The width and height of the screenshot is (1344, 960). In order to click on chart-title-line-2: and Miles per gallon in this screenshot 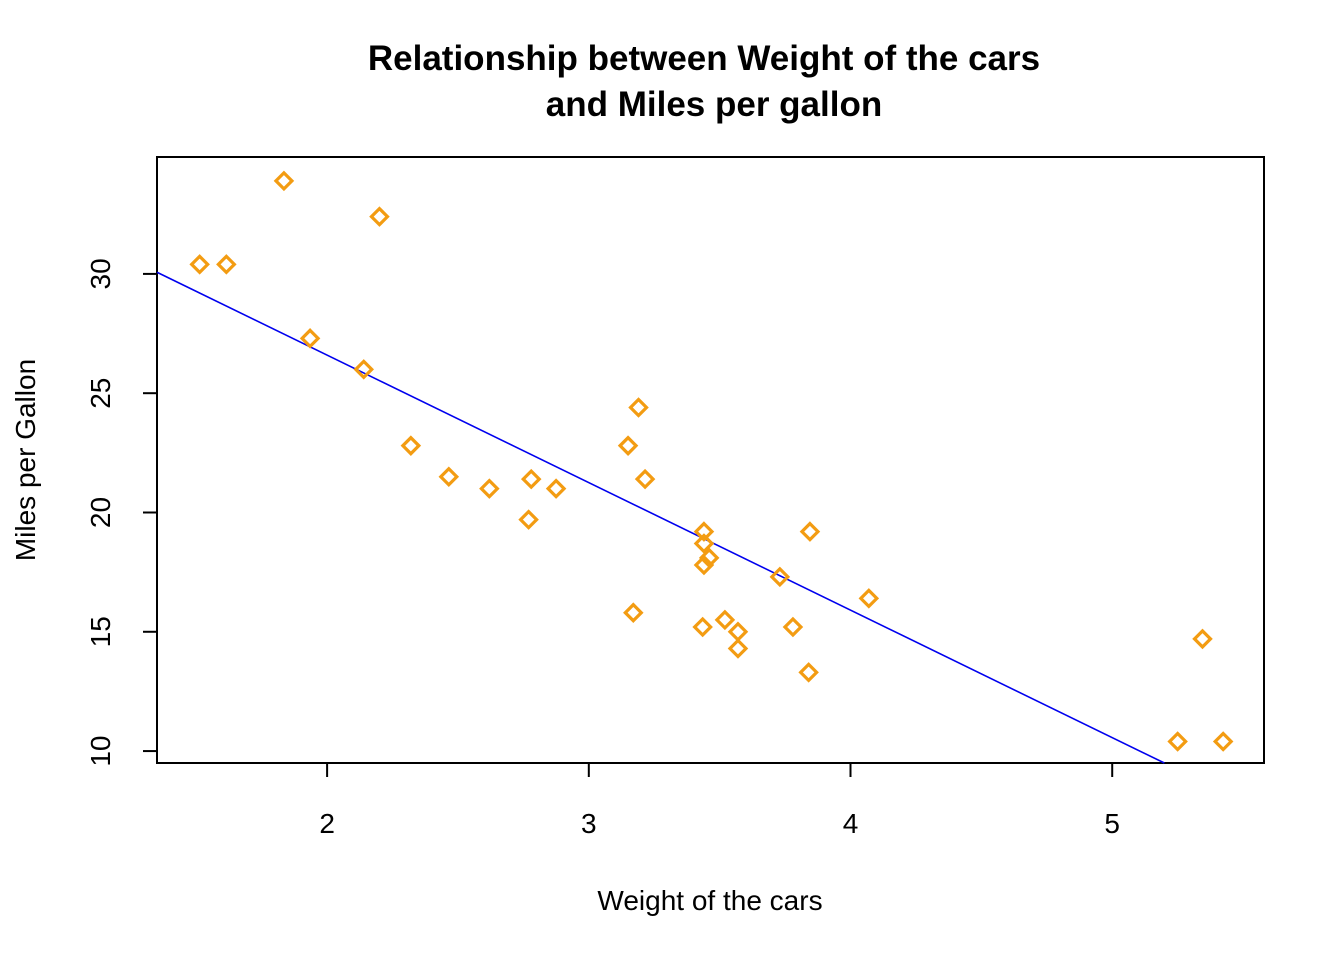, I will do `click(714, 104)`.